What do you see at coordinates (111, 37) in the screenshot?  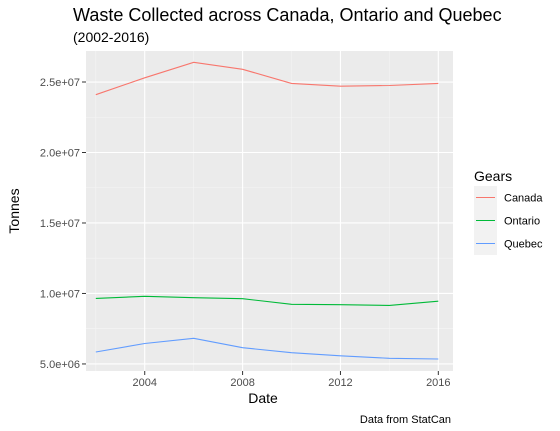 I see `chart-subtitle: (2002-2016)` at bounding box center [111, 37].